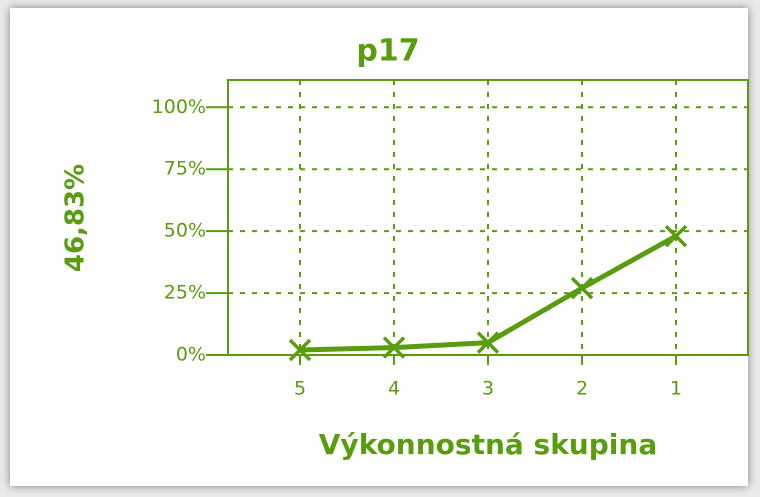 Image resolution: width=760 pixels, height=497 pixels. Describe the element at coordinates (300, 389) in the screenshot. I see `x-tick-label: 5` at that location.